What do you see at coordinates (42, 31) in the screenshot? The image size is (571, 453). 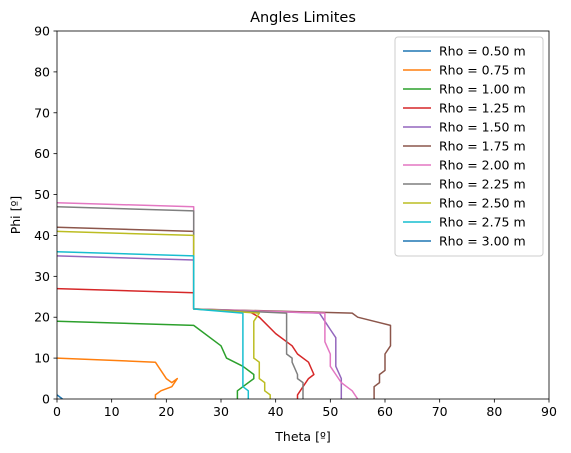 I see `y-tick-label: 90` at bounding box center [42, 31].